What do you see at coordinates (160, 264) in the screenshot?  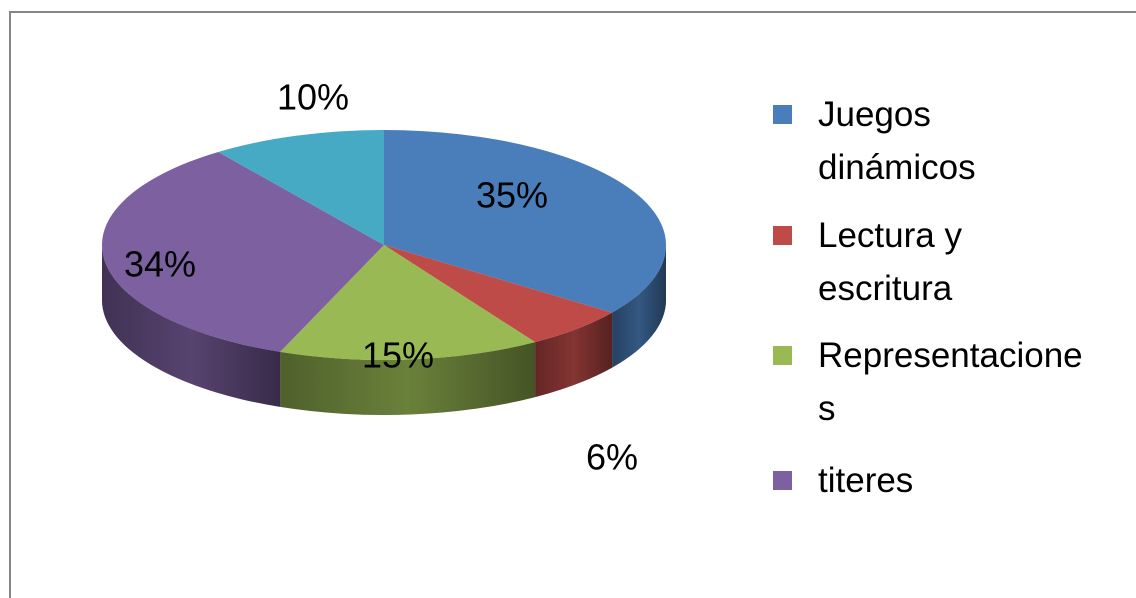 I see `data-label: 34%` at bounding box center [160, 264].